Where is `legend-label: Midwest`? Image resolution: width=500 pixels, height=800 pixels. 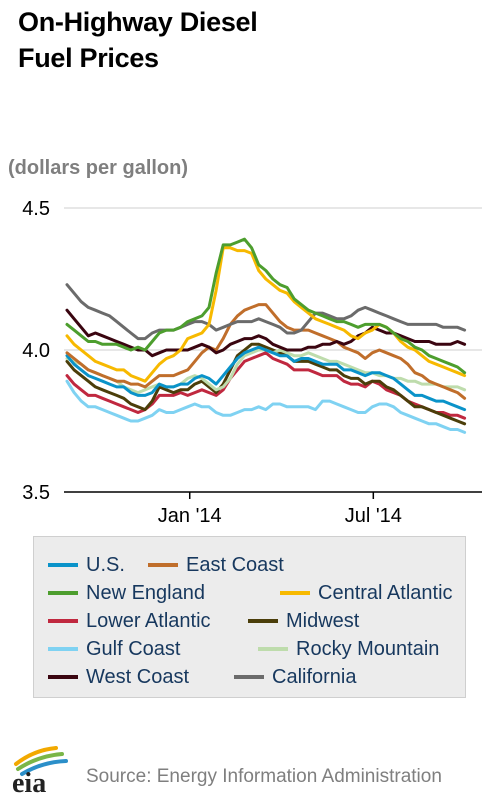
legend-label: Midwest is located at coordinates (323, 620).